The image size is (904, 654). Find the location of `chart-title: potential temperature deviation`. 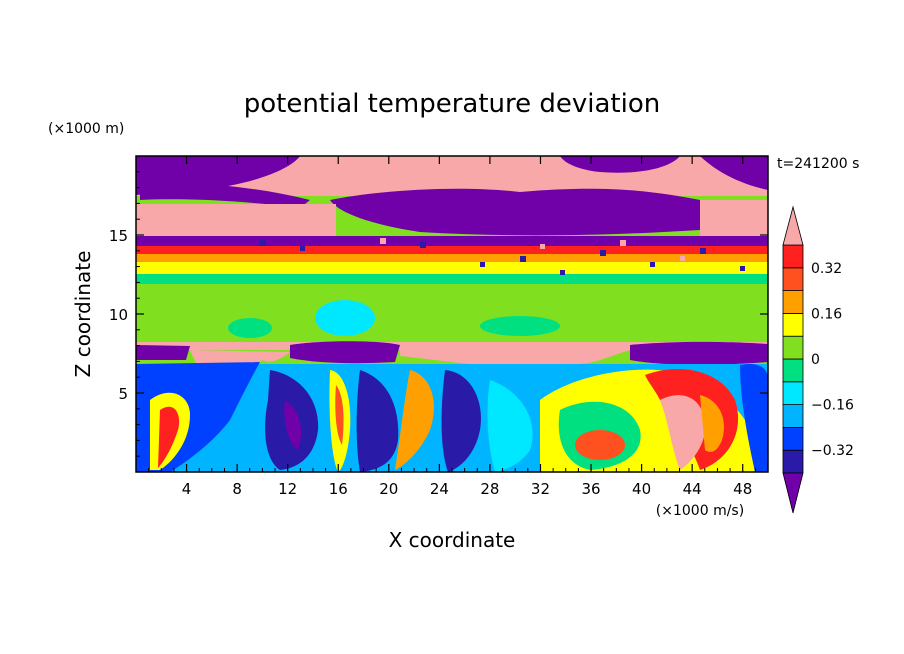

chart-title: potential temperature deviation is located at coordinates (452, 104).